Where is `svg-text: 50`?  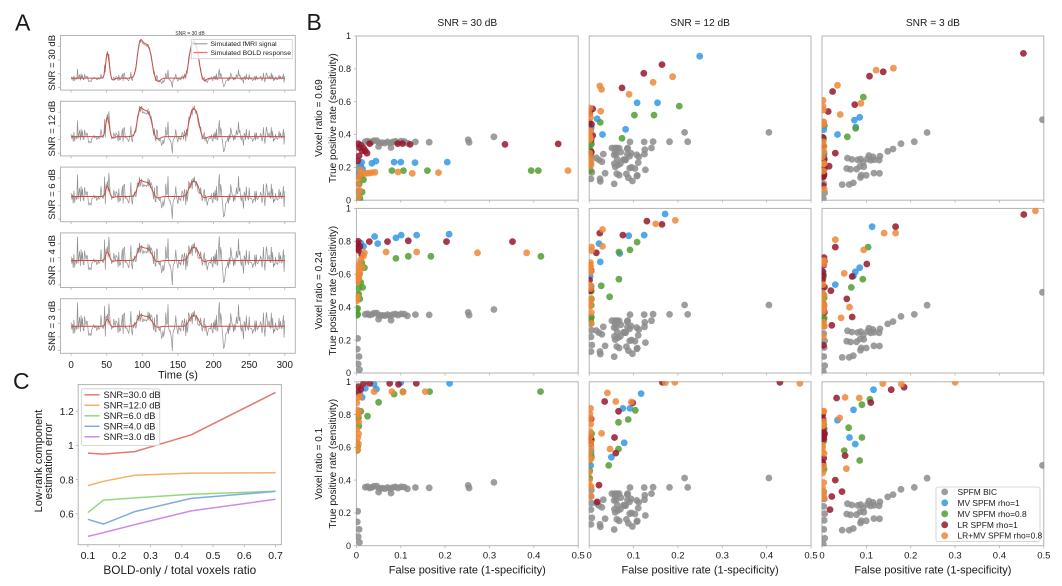
svg-text: 50 is located at coordinates (106, 365).